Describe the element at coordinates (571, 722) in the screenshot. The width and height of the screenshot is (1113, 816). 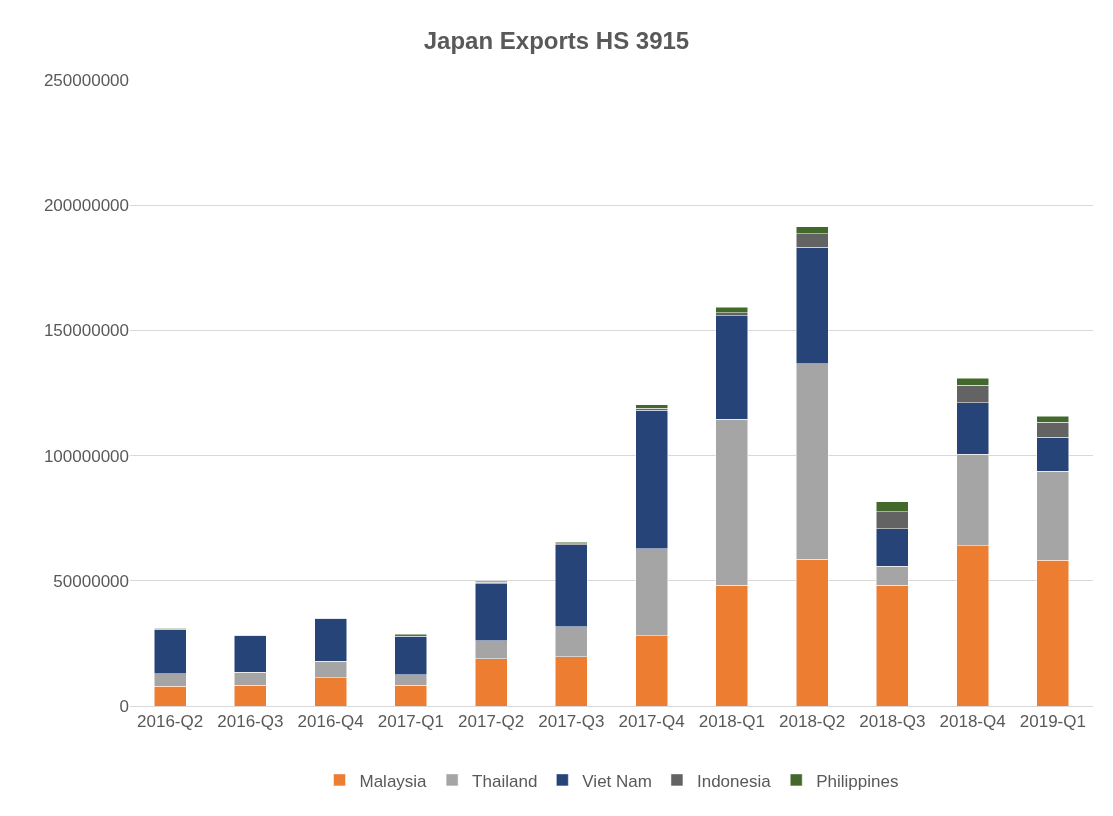
I see `x-tick-label: 2017-Q3` at that location.